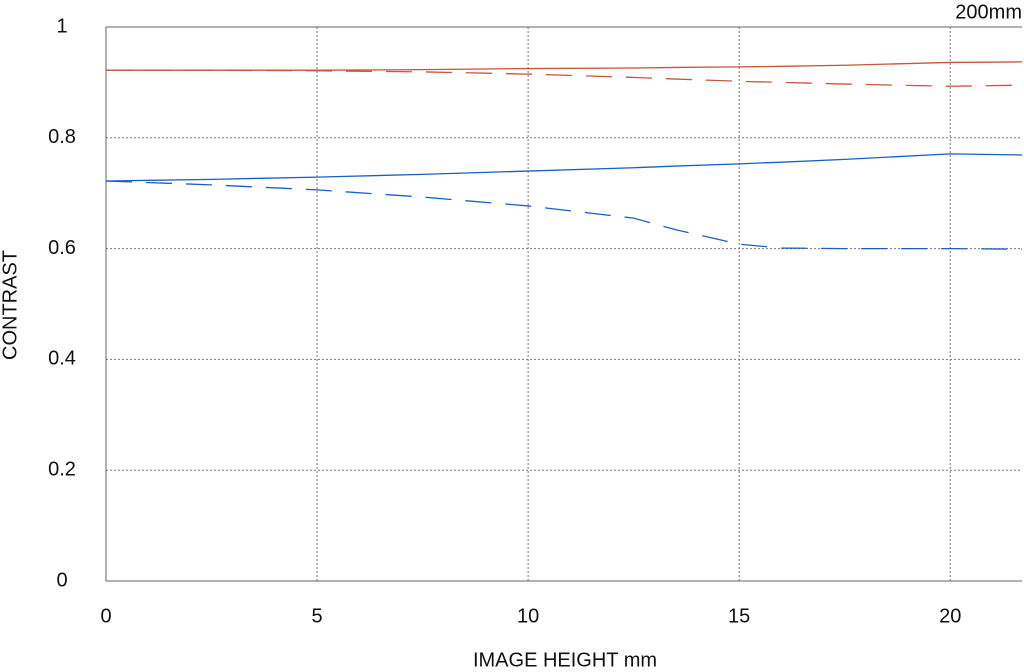 The image size is (1024, 672). I want to click on y-tick-label: 1, so click(61, 26).